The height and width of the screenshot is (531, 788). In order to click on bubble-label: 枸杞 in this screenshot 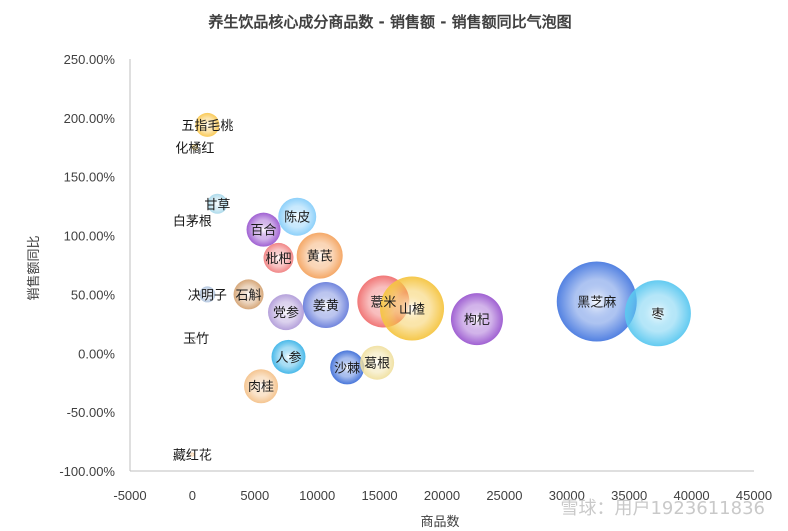, I will do `click(477, 320)`.